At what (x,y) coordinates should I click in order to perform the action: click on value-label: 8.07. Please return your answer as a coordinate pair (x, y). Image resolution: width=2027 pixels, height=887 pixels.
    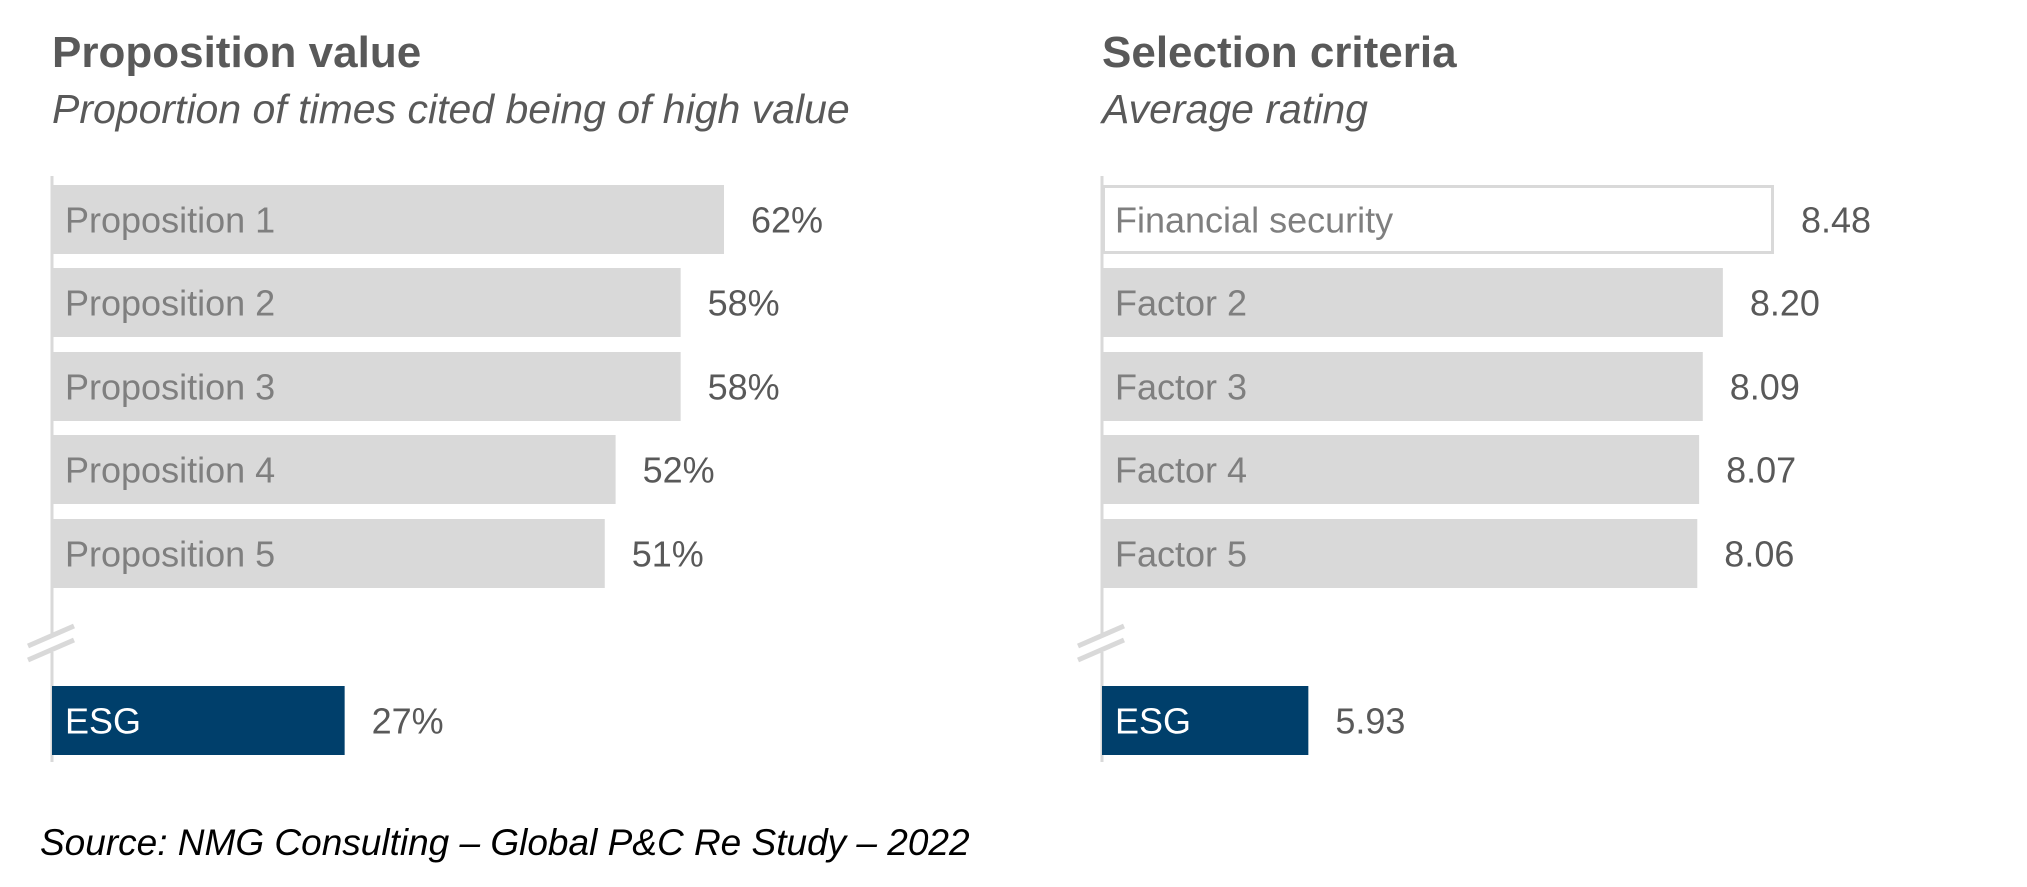
    Looking at the image, I should click on (1761, 470).